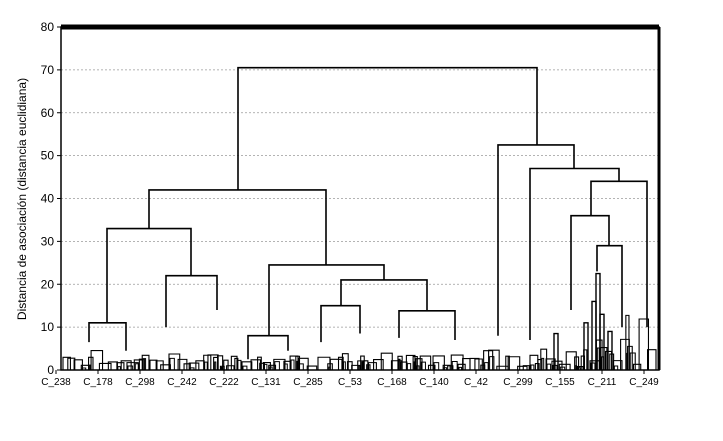 The image size is (723, 441). I want to click on merge-R4, so click(609, 286).